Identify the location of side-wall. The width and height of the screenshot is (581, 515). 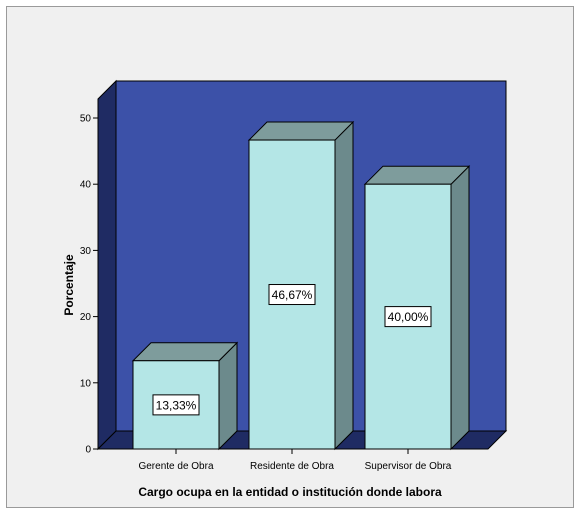
(107, 265).